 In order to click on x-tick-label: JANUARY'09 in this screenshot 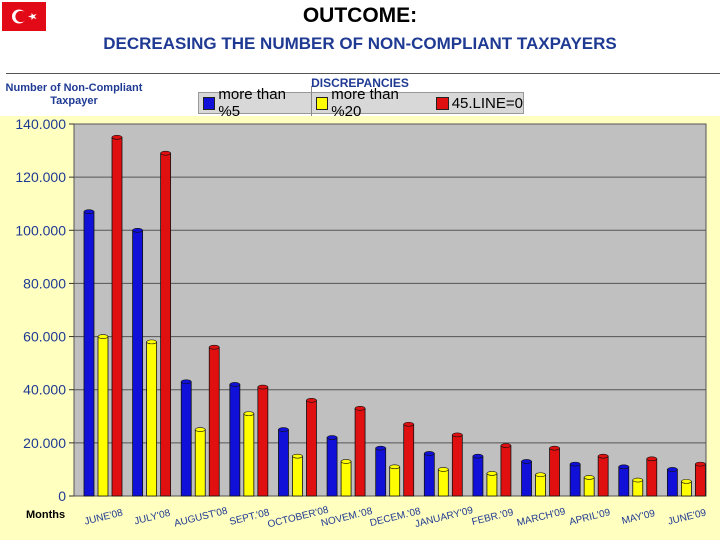, I will do `click(444, 517)`.